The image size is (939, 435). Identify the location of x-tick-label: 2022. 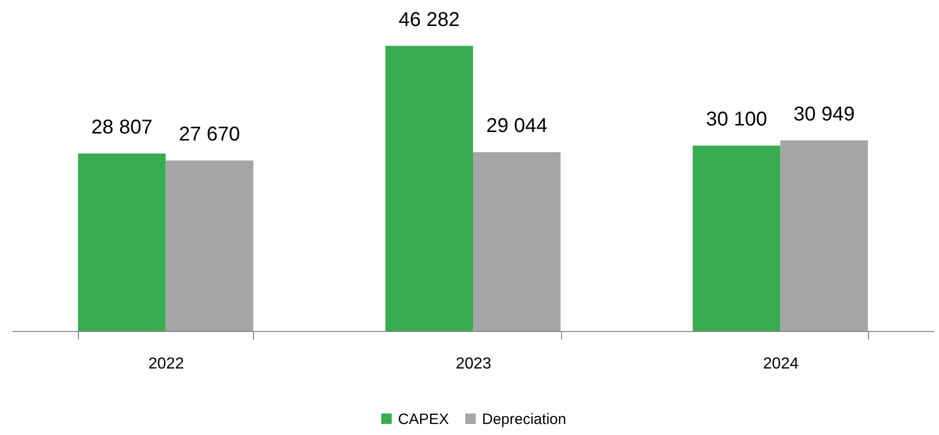
(166, 364).